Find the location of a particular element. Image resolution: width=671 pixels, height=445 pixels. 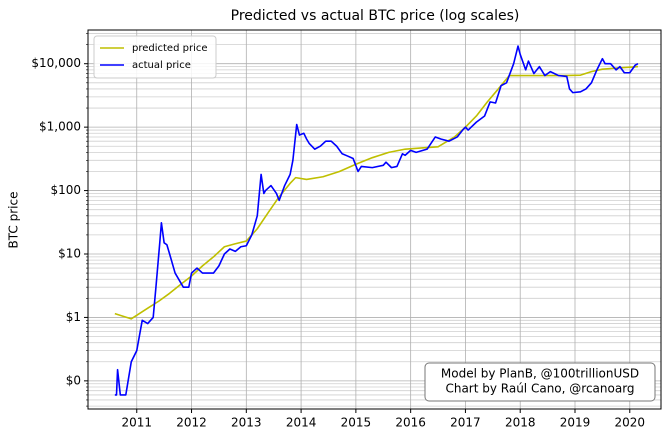

y-tick-label: $10 is located at coordinates (69, 253).